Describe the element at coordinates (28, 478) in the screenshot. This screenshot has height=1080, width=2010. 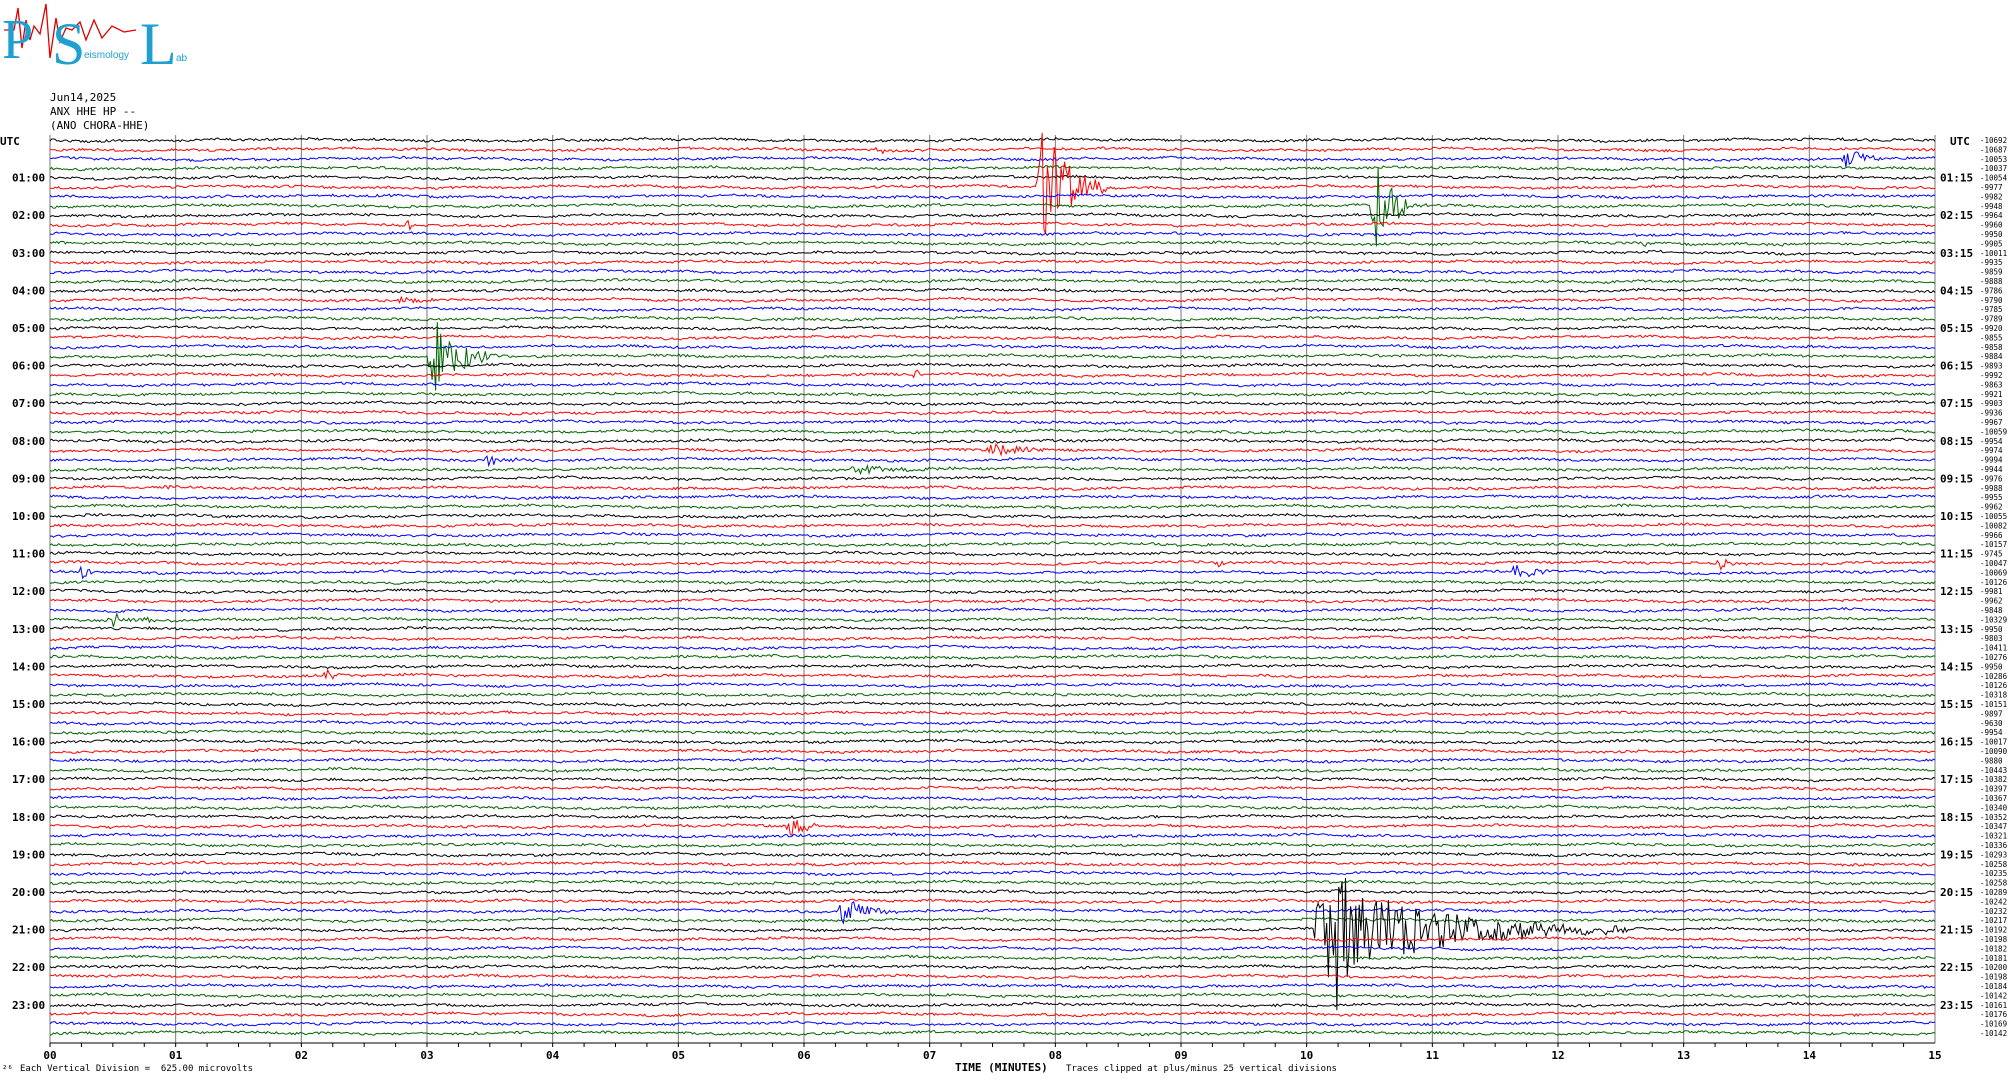
I see `left-hour-label: 09:00` at that location.